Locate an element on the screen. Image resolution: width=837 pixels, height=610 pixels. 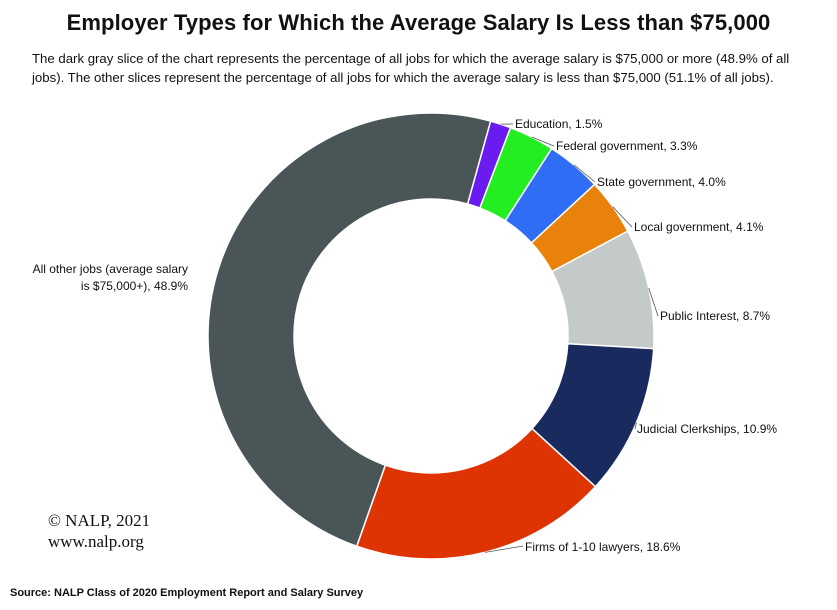
website-text: www.nalp.org is located at coordinates (96, 541).